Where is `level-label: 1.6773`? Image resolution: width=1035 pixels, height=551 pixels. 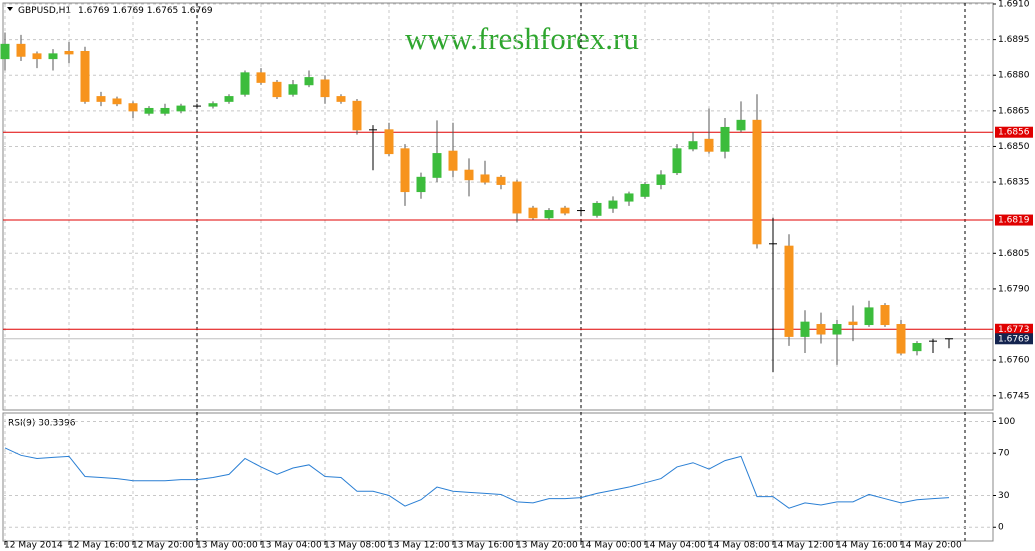 level-label: 1.6773 is located at coordinates (1014, 330).